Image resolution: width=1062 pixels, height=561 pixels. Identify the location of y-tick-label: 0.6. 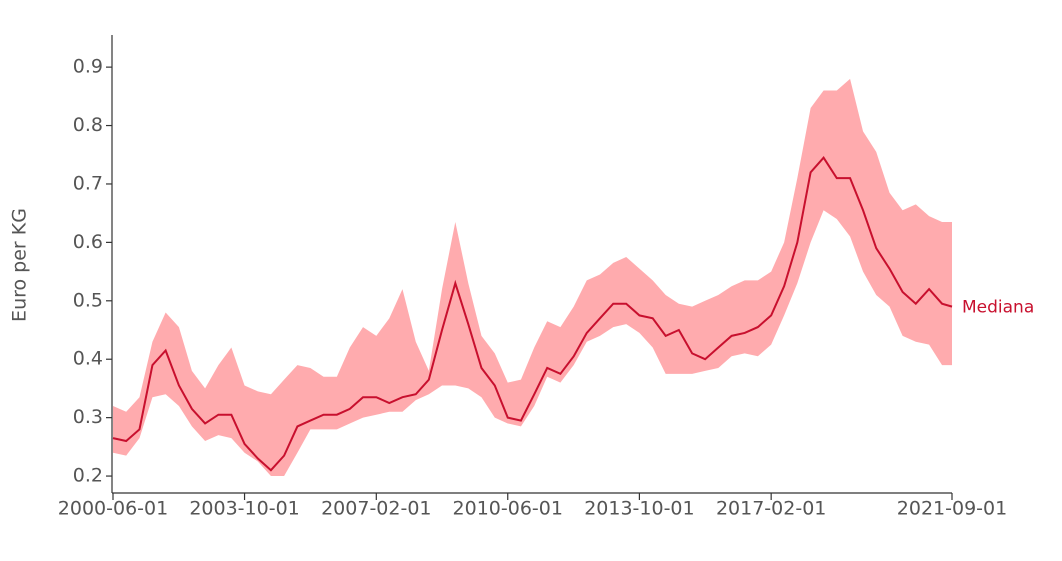
(88, 242).